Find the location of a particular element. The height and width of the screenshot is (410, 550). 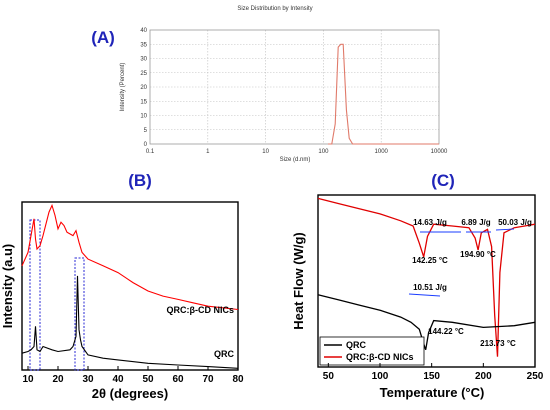

x-tick-label: 150 is located at coordinates (431, 376).